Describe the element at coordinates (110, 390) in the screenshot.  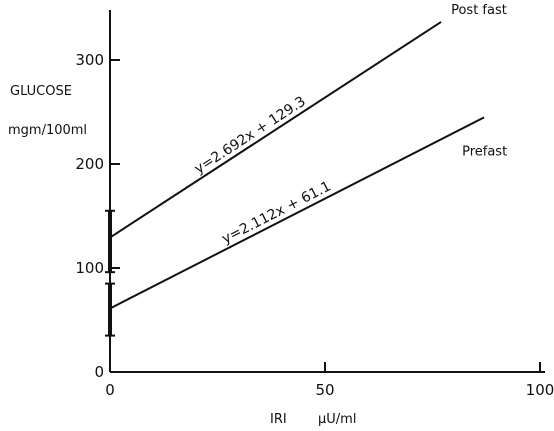
I see `x-tick-label: 0` at that location.